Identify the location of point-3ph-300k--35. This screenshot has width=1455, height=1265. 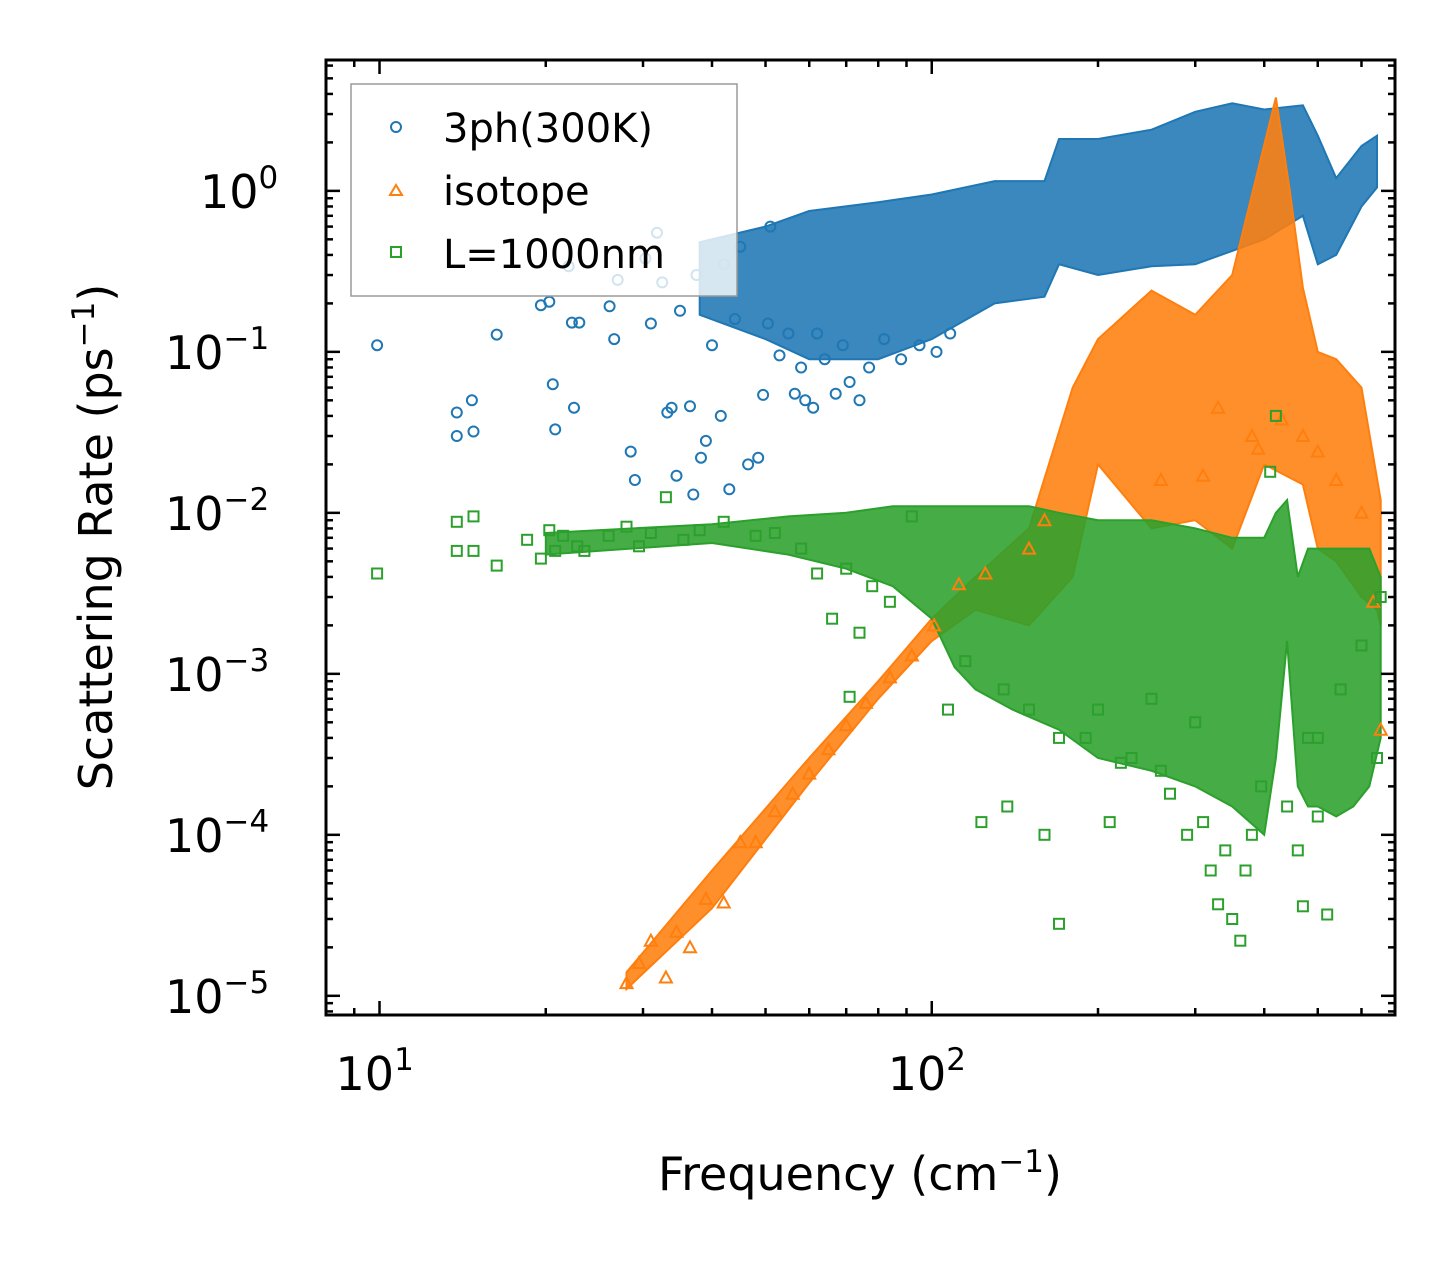
(729, 489).